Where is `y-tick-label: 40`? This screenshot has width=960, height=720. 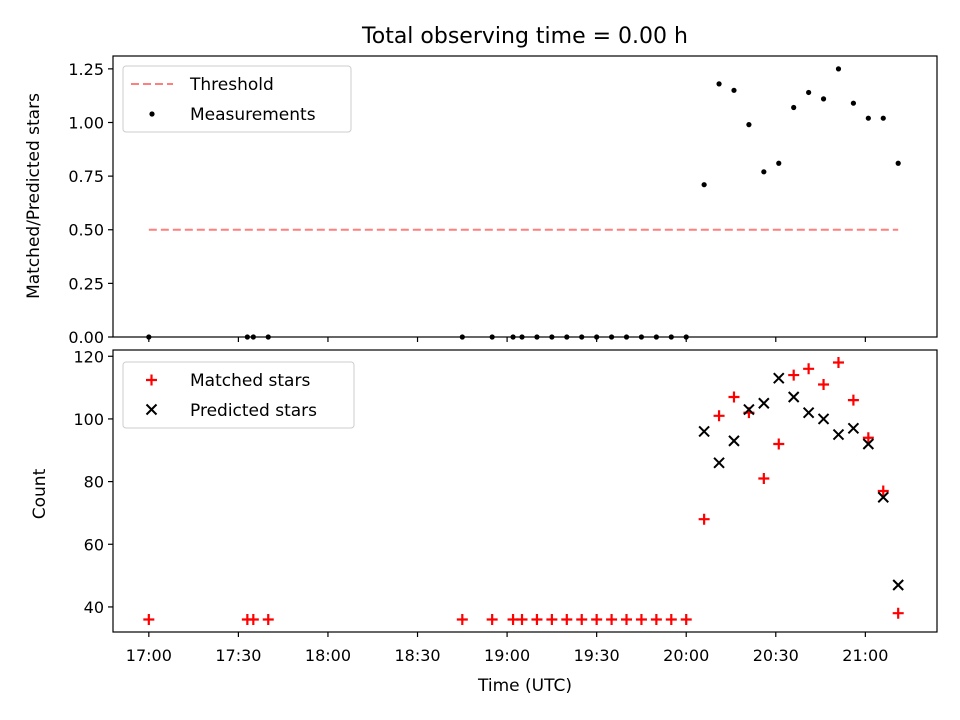 y-tick-label: 40 is located at coordinates (94, 607).